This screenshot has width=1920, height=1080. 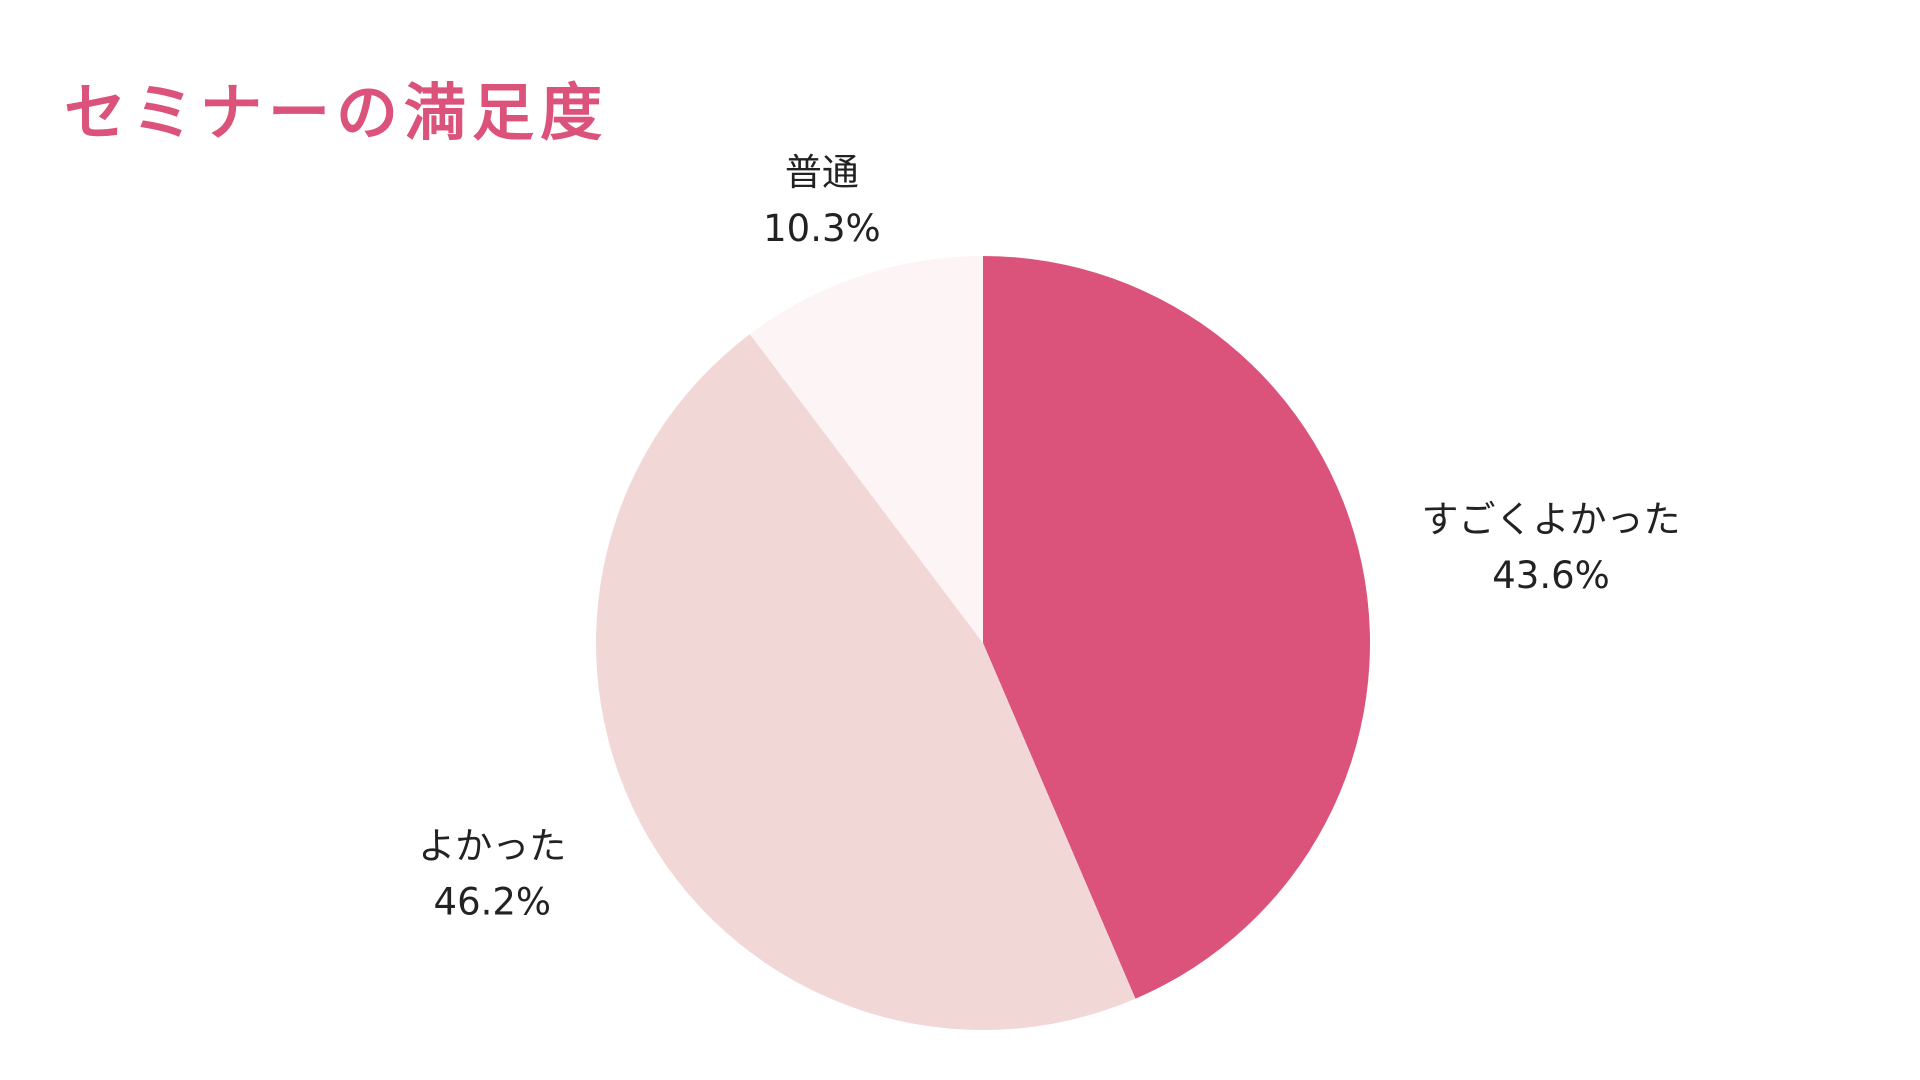 I want to click on slice-value-label: 46.2%, so click(x=493, y=902).